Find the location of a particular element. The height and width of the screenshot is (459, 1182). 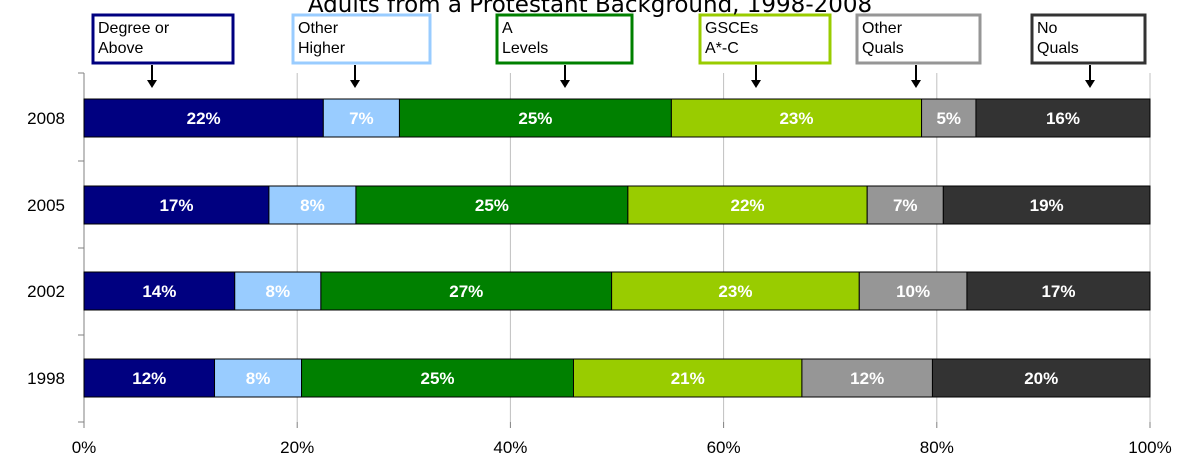

bar-label-1998-series-2: 25% is located at coordinates (438, 378).